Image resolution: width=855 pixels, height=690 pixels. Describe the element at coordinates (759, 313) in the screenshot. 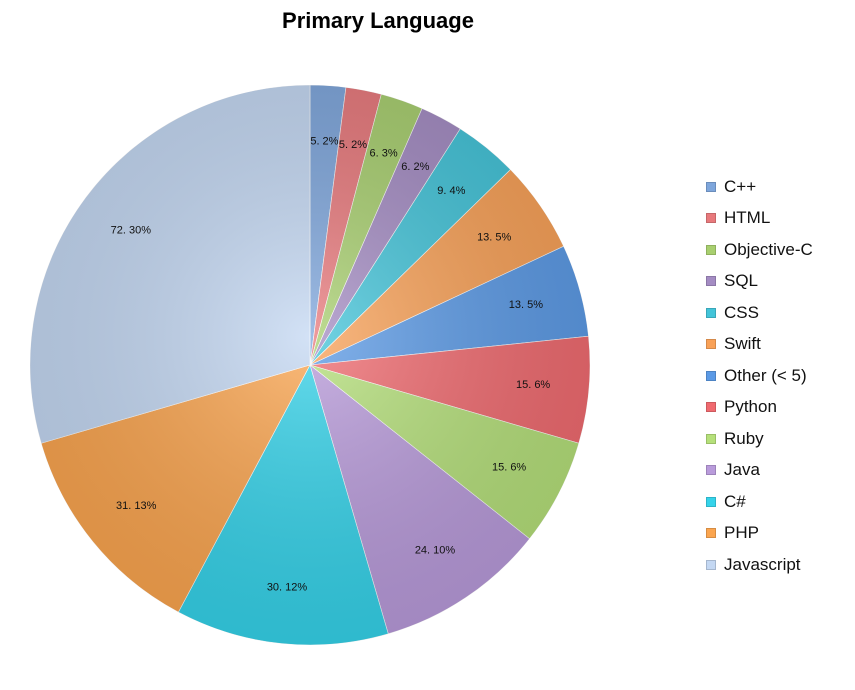

I see `legend-item-css: CSS` at that location.